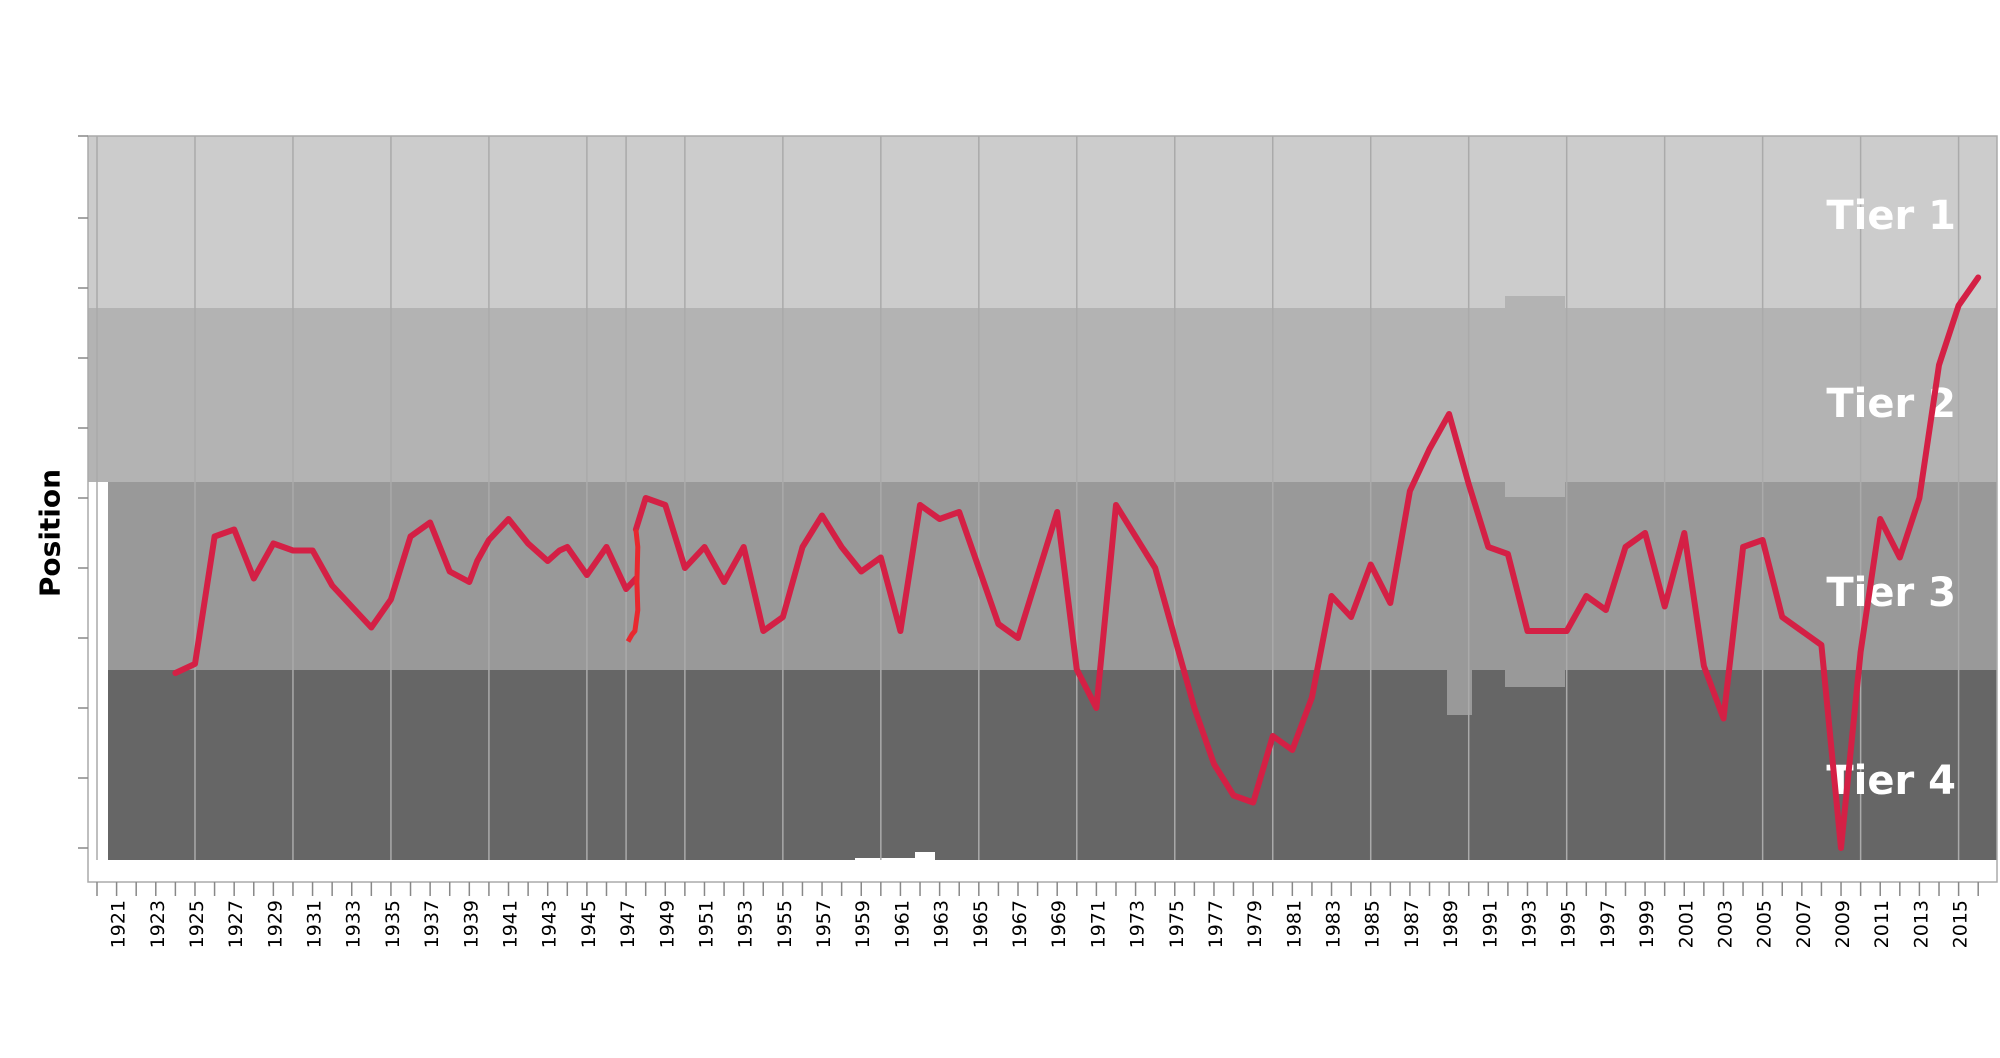  Describe the element at coordinates (1765, 924) in the screenshot. I see `x-tick-label: 2005` at that location.